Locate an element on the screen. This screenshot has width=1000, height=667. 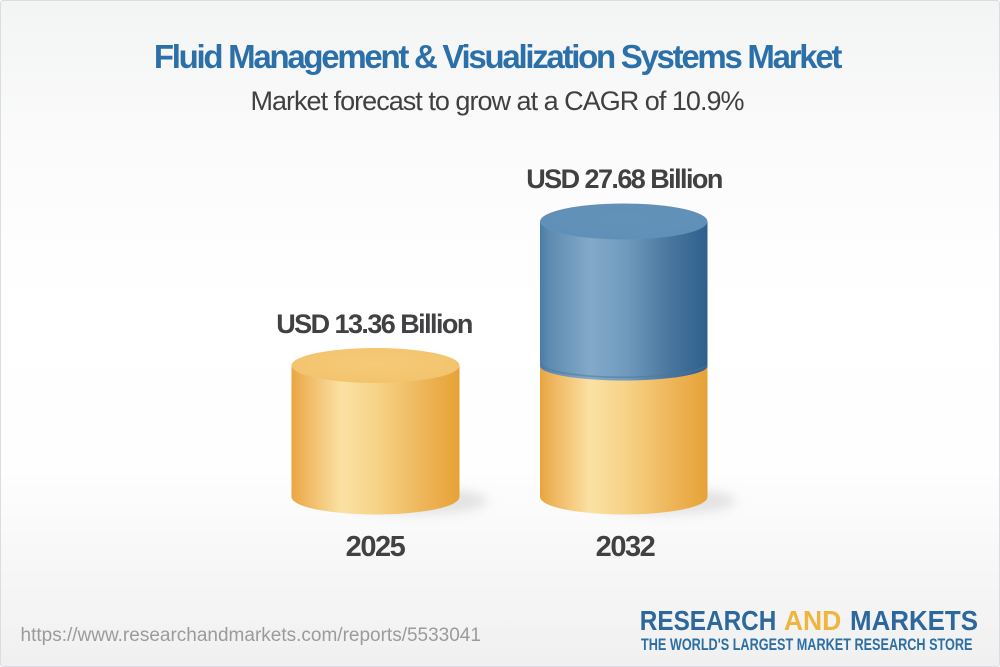
svg-text: MARKETS is located at coordinates (914, 620).